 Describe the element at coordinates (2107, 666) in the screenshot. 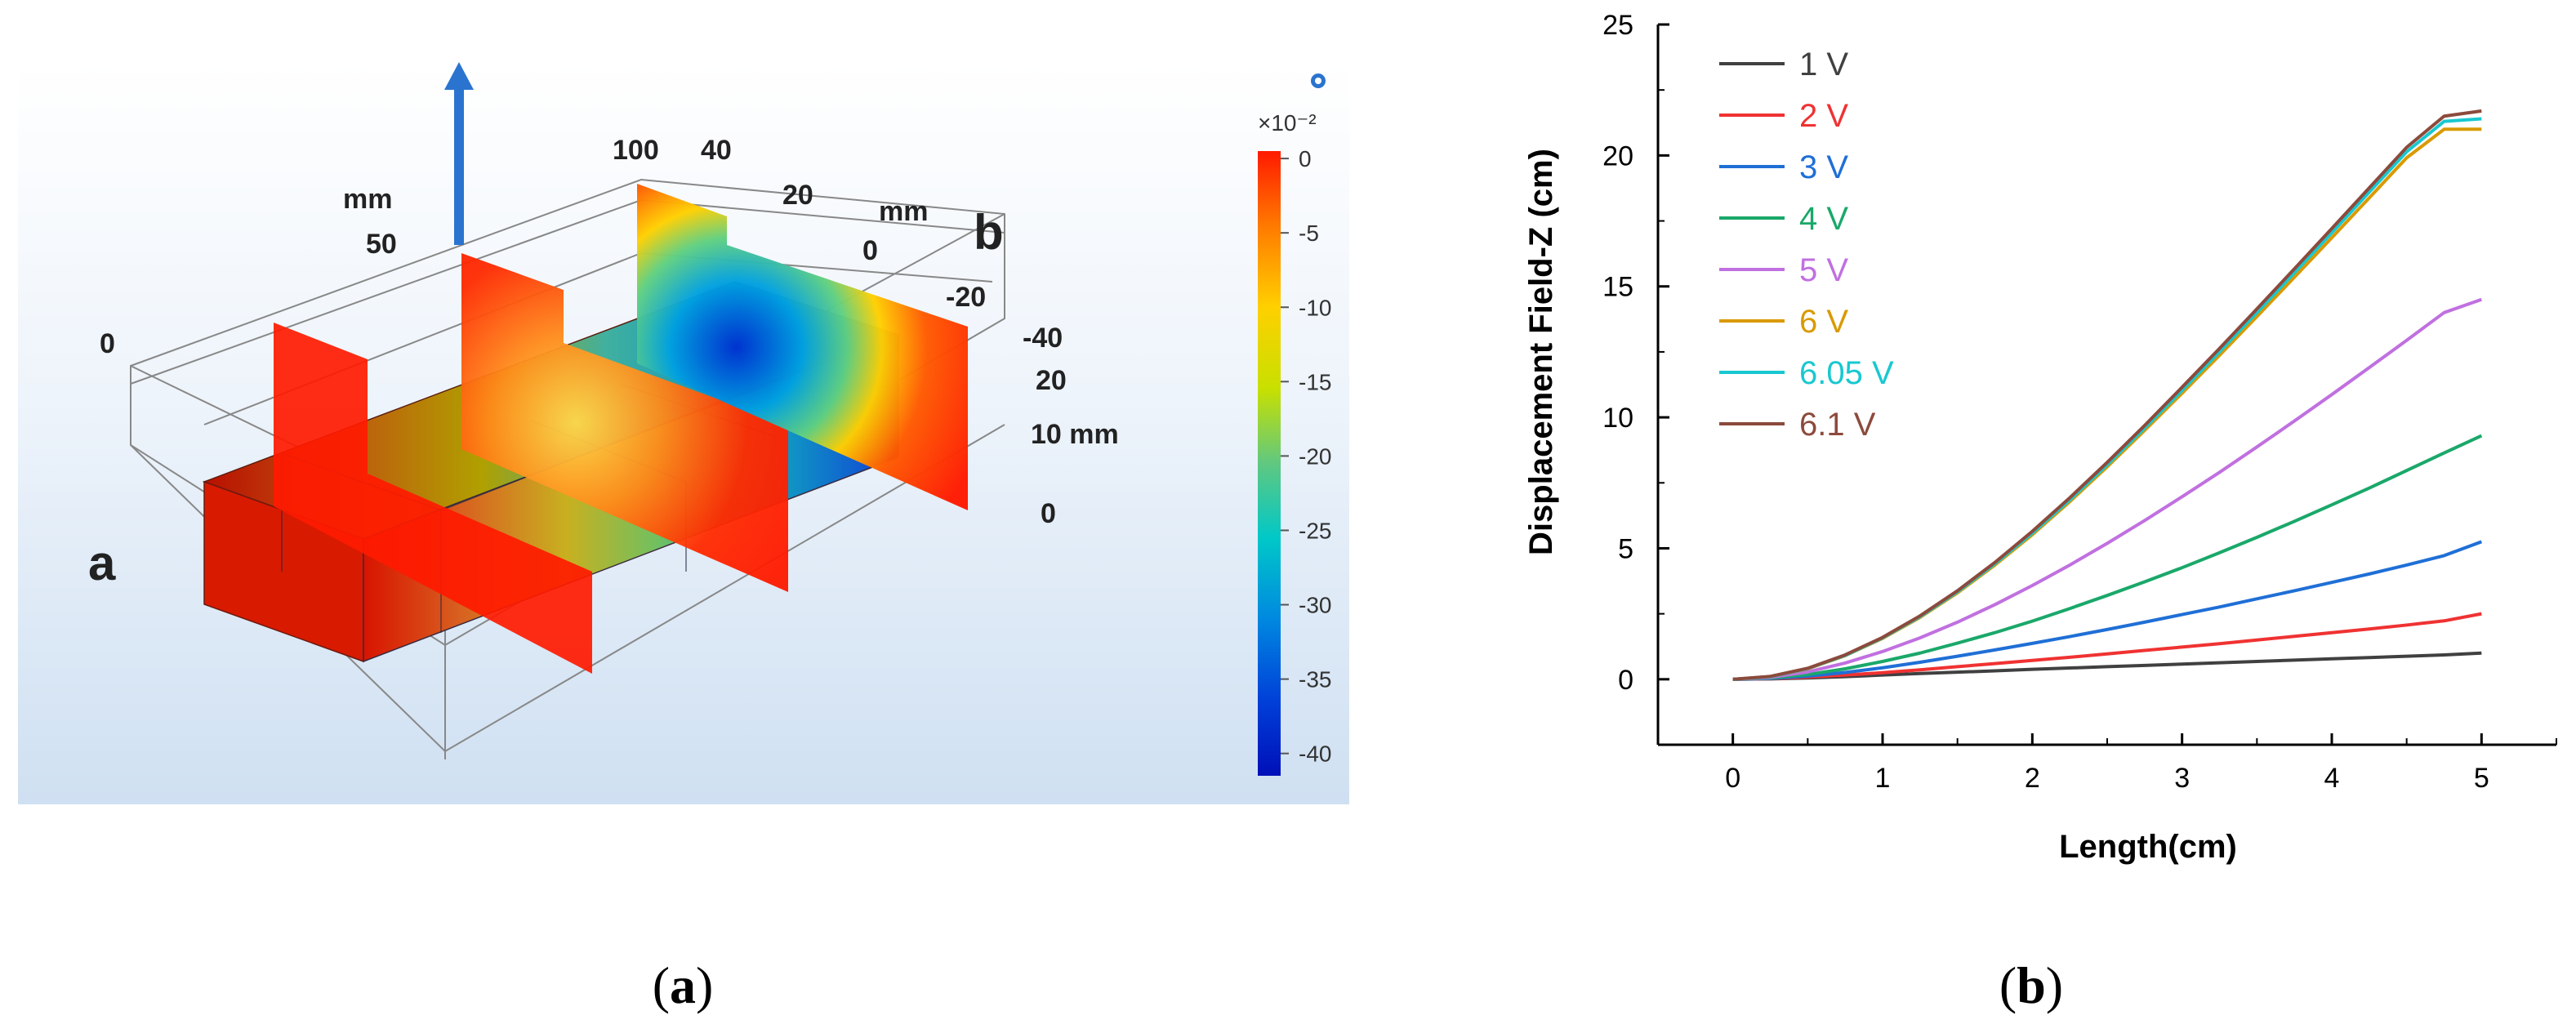

I see `series-line-1-V` at that location.